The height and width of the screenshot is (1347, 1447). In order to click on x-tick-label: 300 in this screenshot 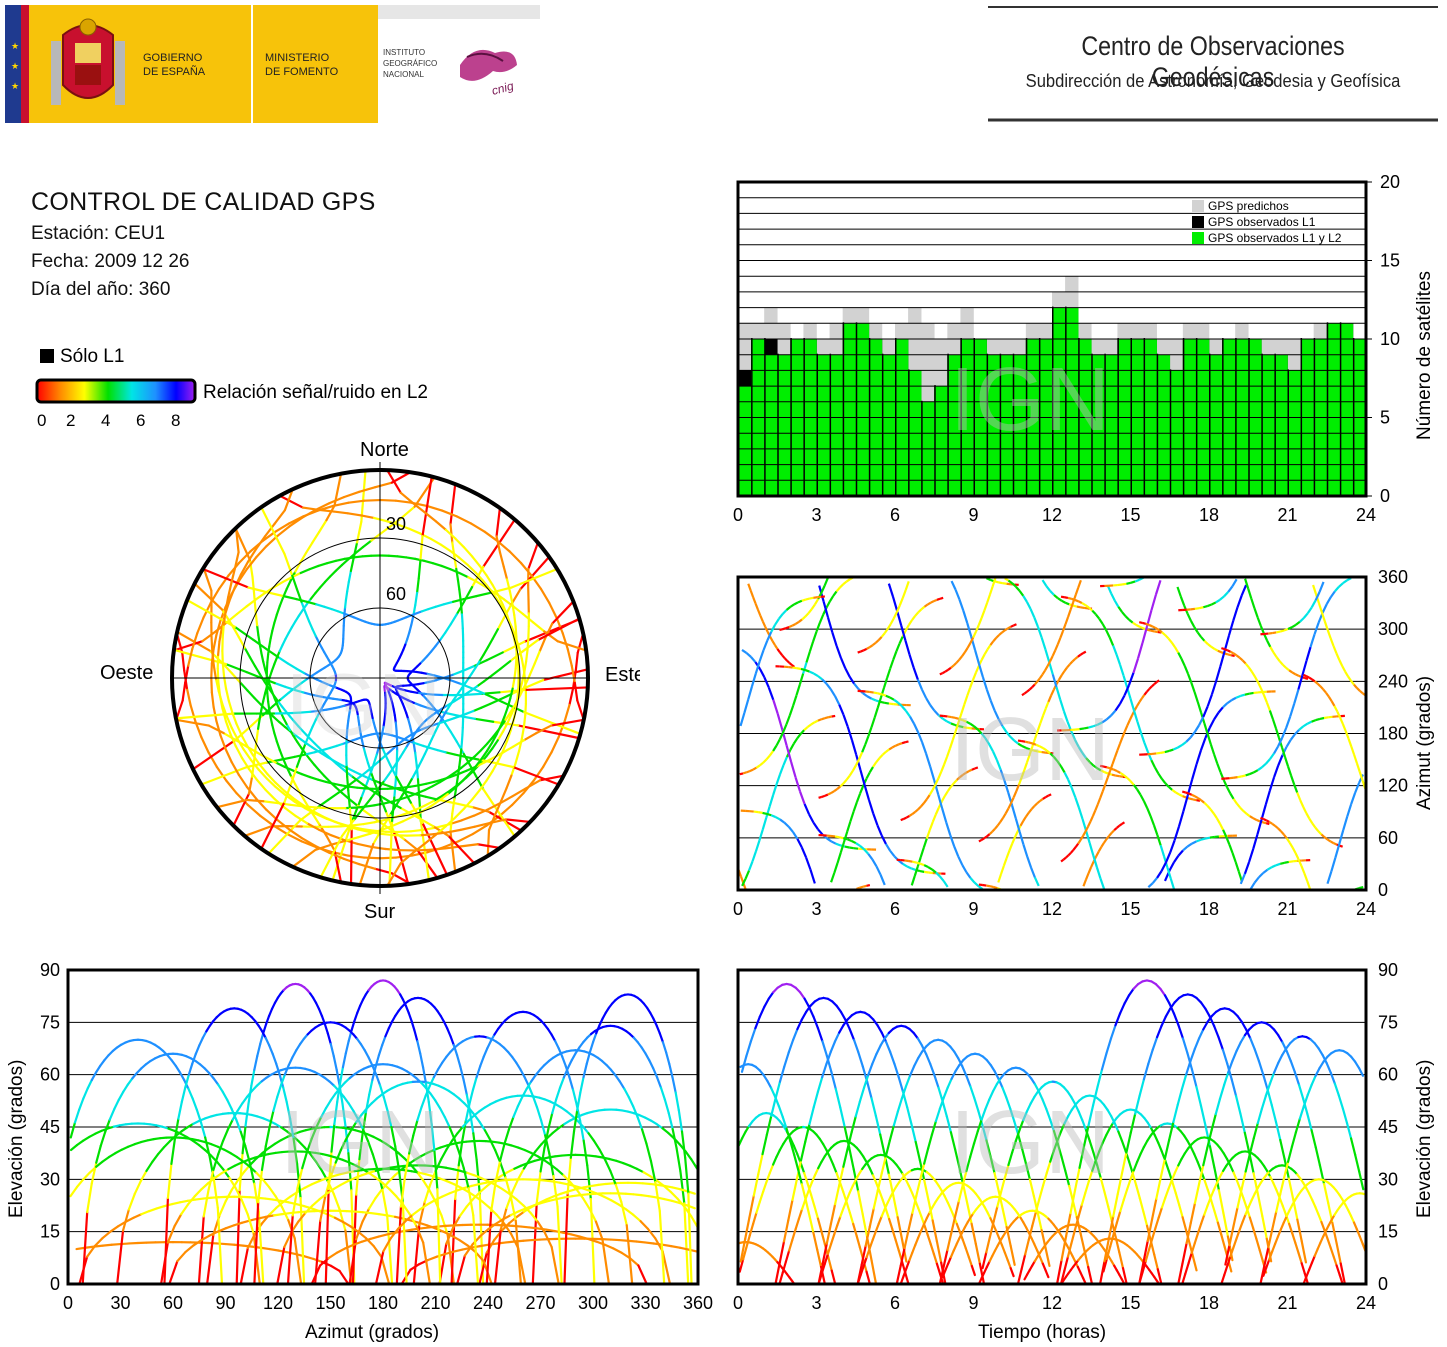, I will do `click(593, 1303)`.